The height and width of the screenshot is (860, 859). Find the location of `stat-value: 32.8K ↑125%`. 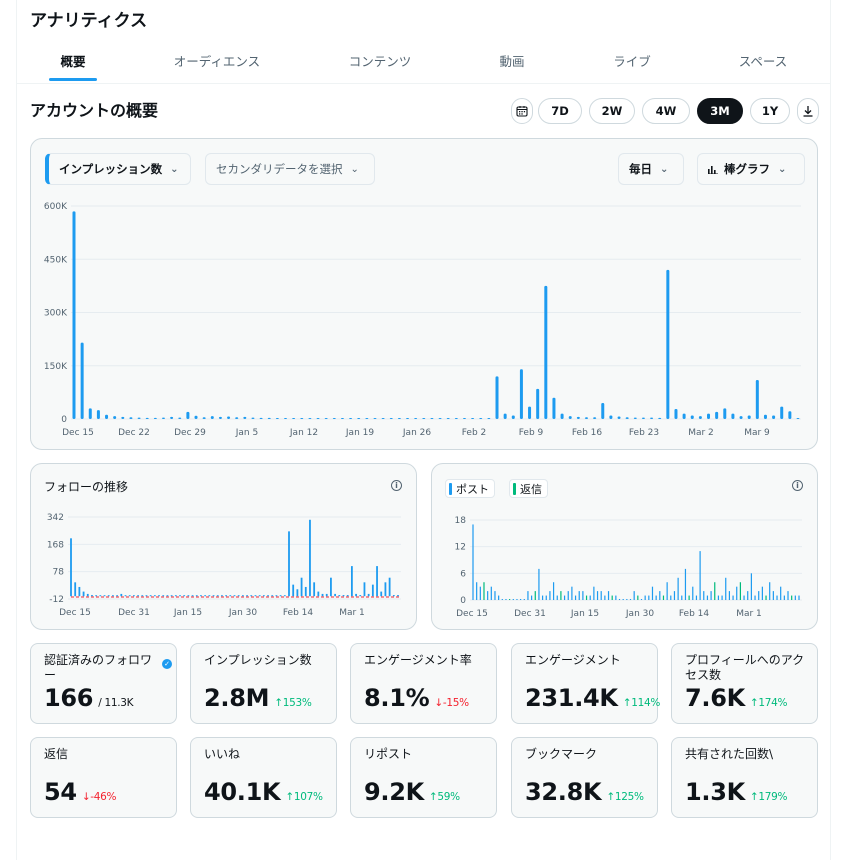

stat-value: 32.8K ↑125% is located at coordinates (584, 792).